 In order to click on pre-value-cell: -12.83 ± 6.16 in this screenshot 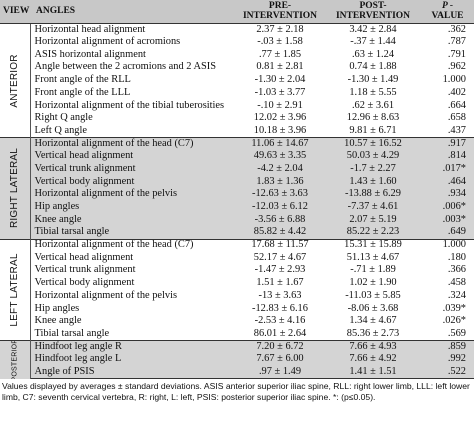, I will do `click(280, 308)`.